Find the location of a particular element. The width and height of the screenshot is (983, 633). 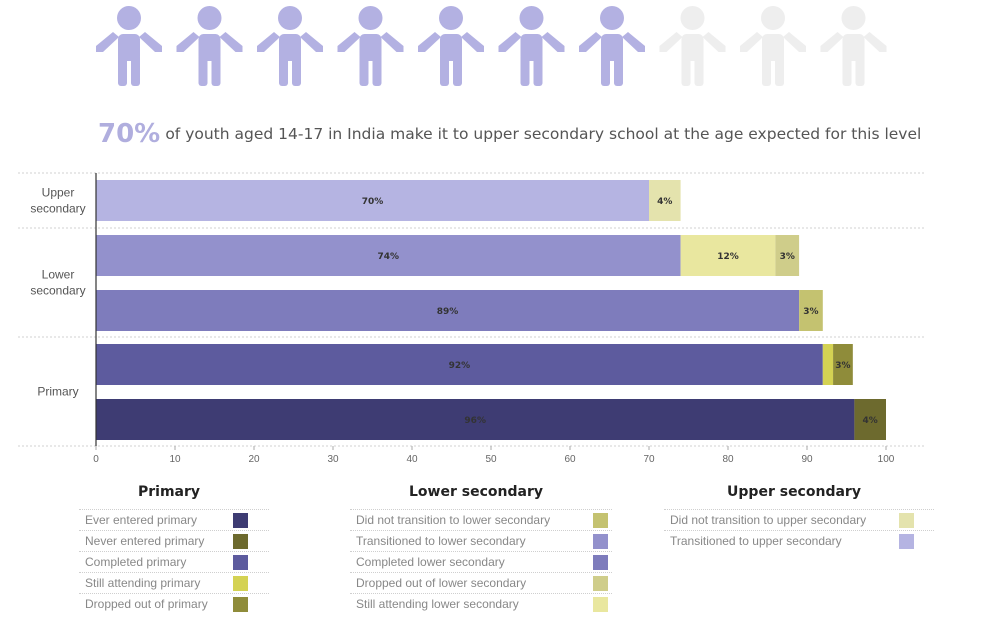

legend-label: Transitioned to lower secondary is located at coordinates (441, 541).